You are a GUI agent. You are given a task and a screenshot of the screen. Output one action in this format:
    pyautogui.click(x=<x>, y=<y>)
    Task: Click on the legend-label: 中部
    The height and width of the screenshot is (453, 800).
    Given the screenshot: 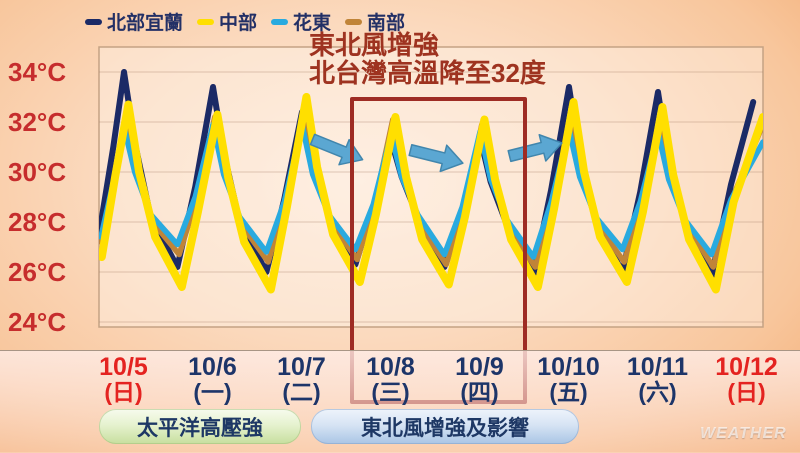 What is the action you would take?
    pyautogui.click(x=238, y=23)
    